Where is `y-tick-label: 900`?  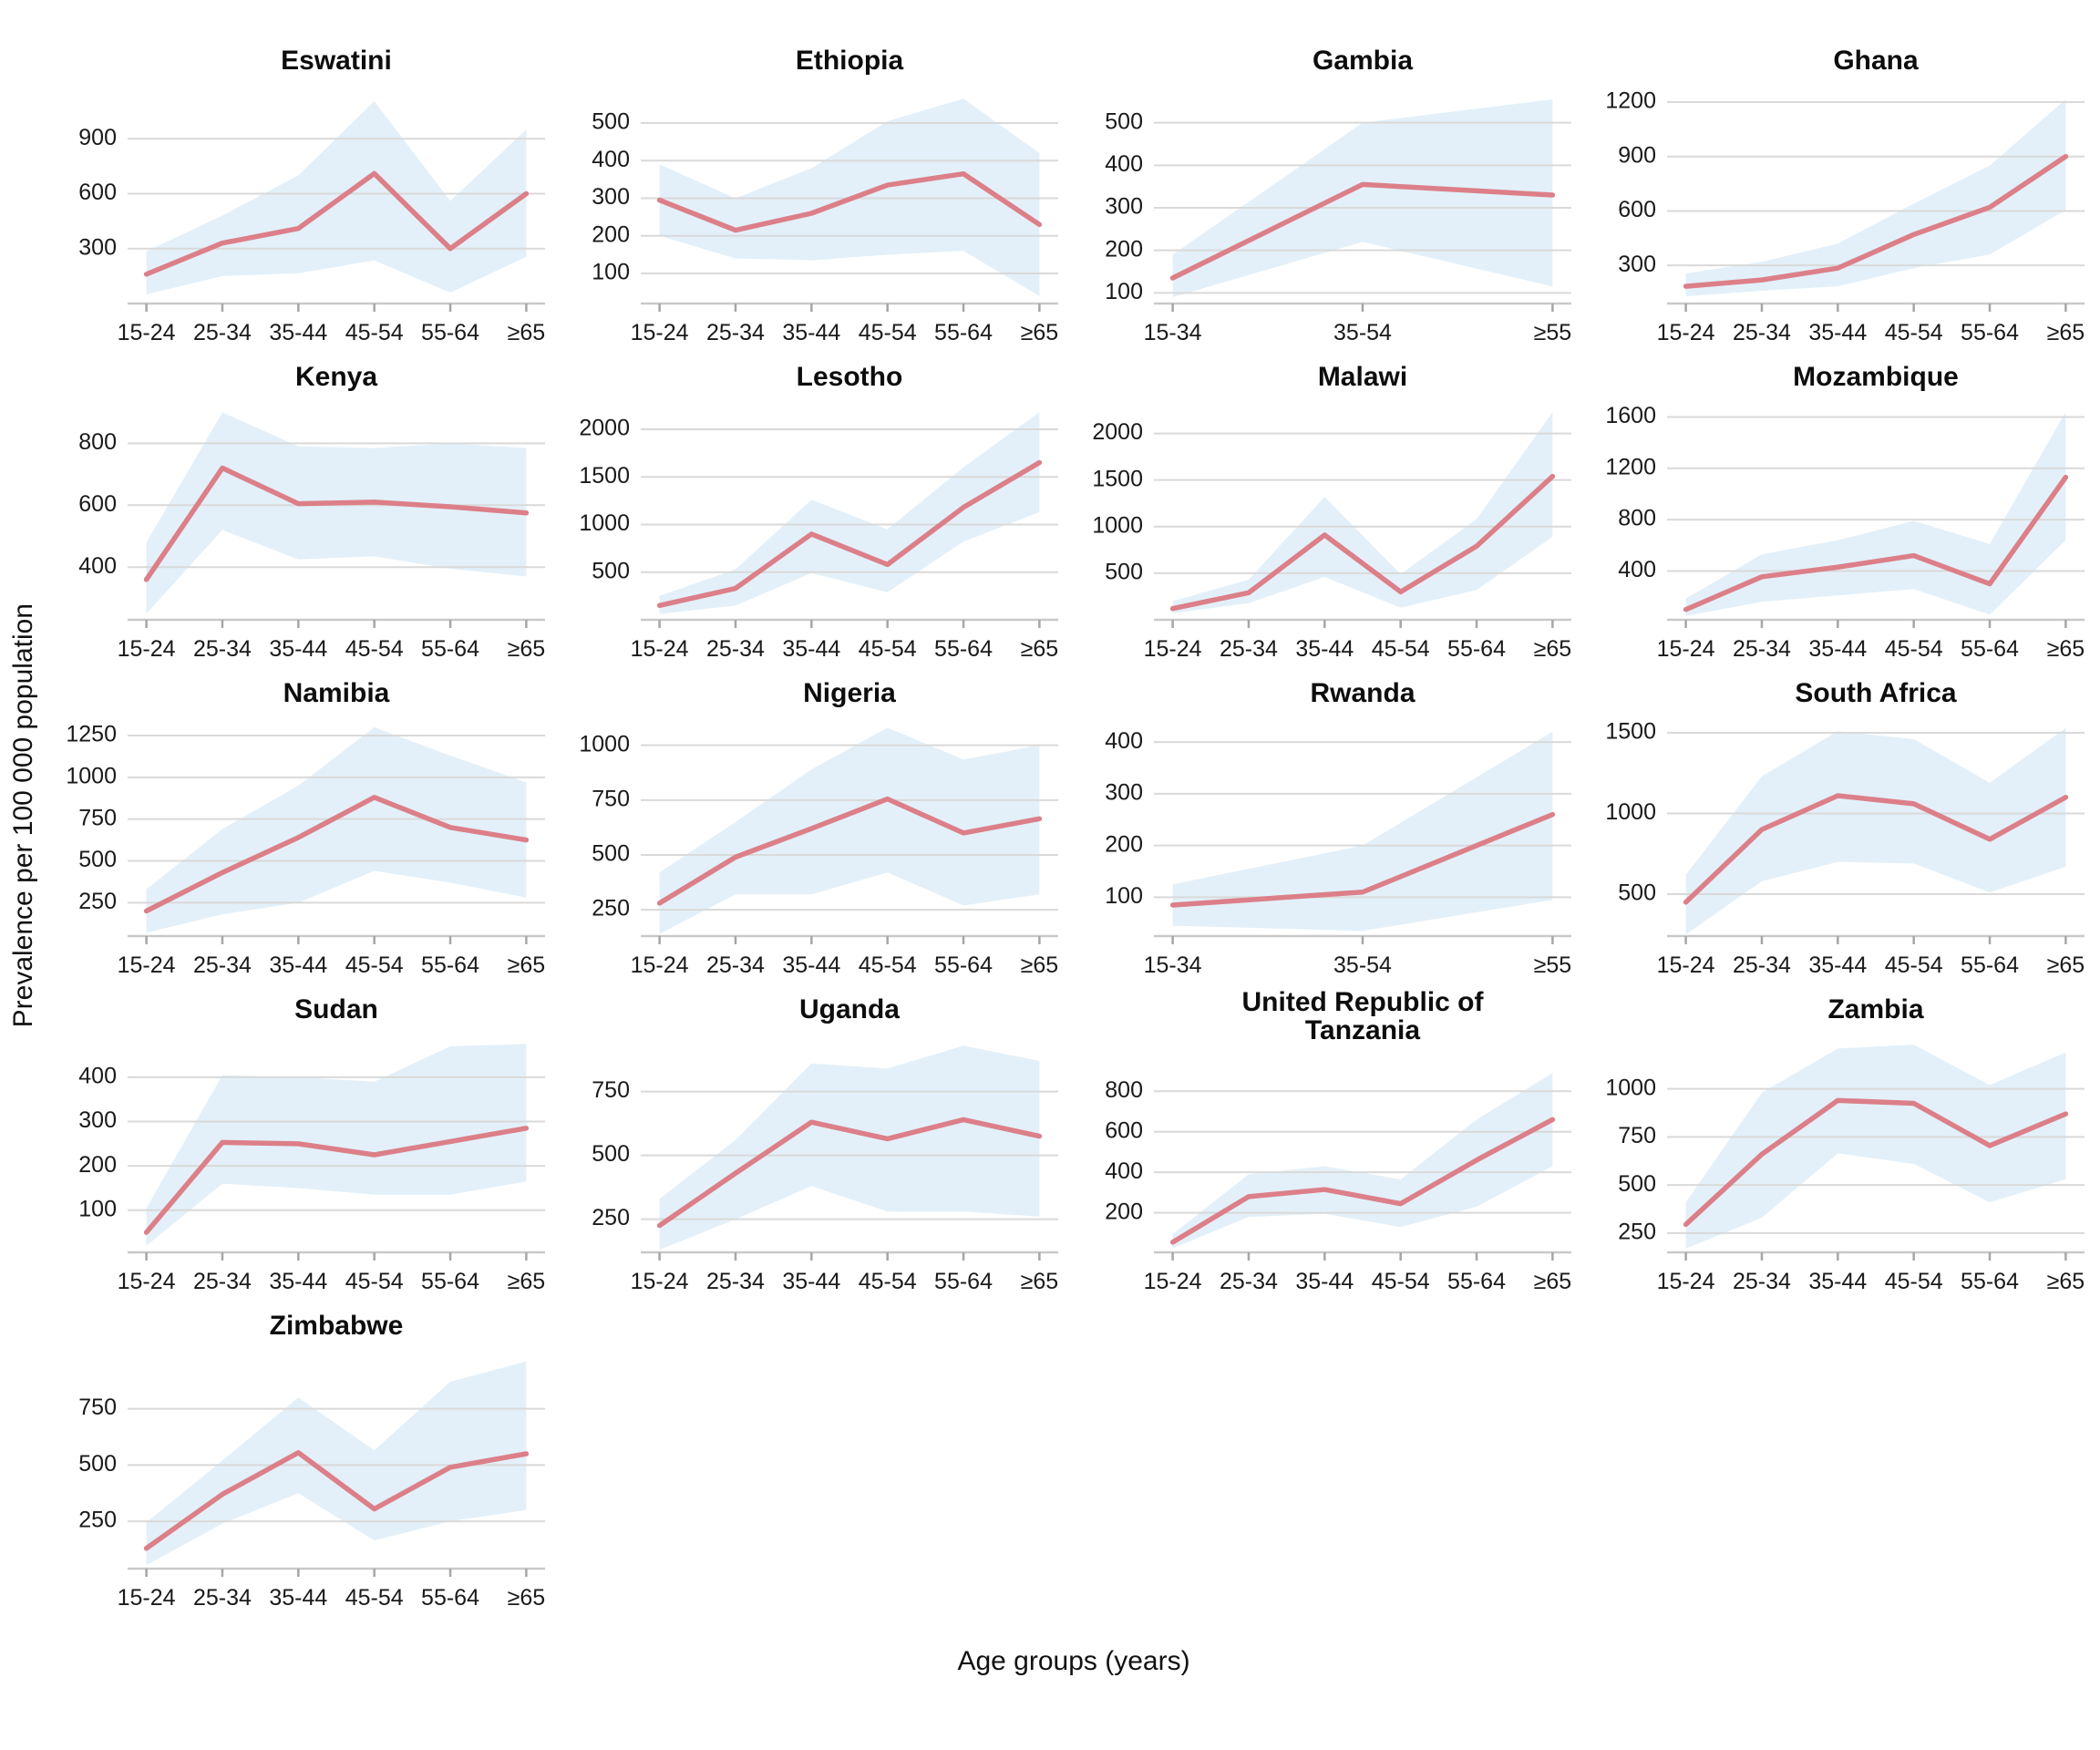
y-tick-label: 900 is located at coordinates (1637, 155).